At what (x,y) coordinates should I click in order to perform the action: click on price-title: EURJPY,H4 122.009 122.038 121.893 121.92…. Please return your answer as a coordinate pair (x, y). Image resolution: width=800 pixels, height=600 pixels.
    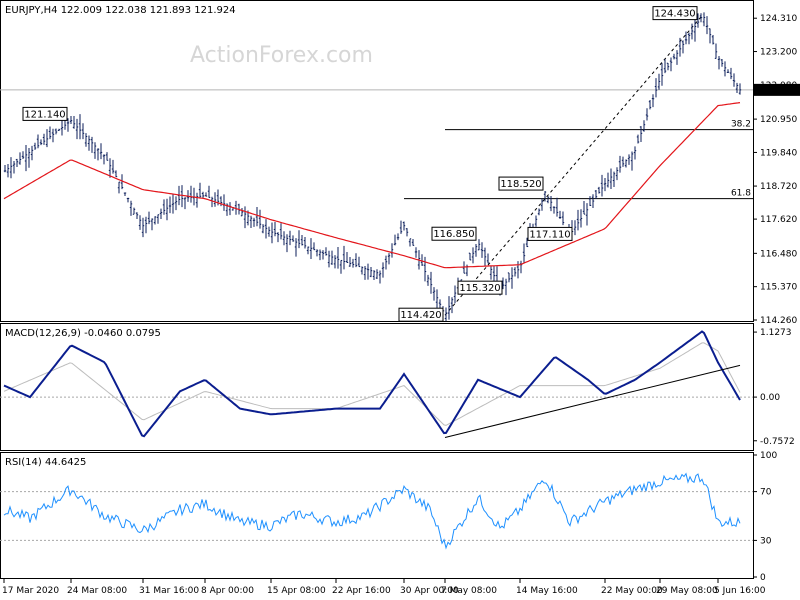
    Looking at the image, I should click on (120, 10).